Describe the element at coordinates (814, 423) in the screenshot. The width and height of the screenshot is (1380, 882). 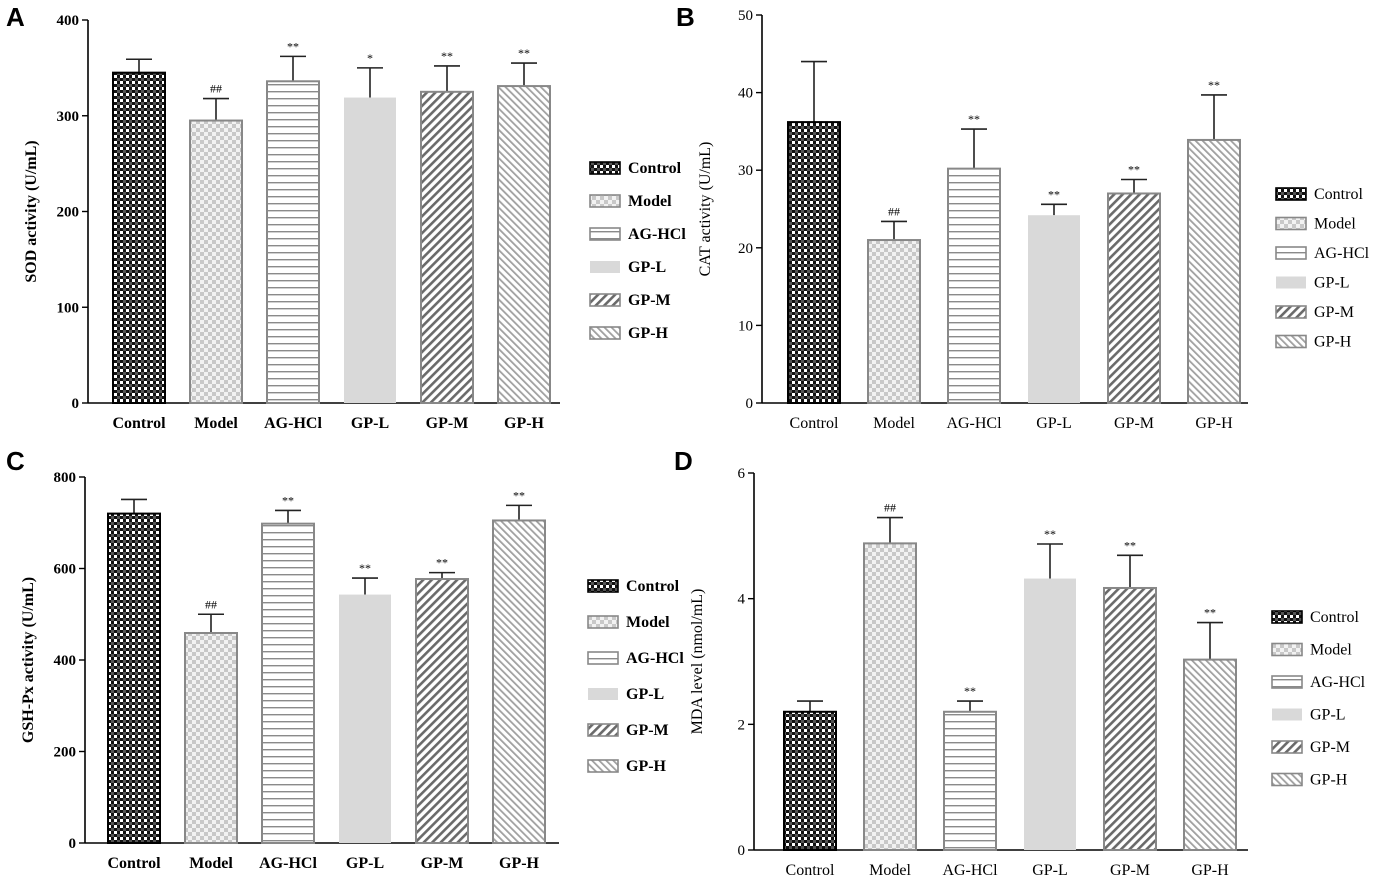
I see `category-label-b-control: Control` at that location.